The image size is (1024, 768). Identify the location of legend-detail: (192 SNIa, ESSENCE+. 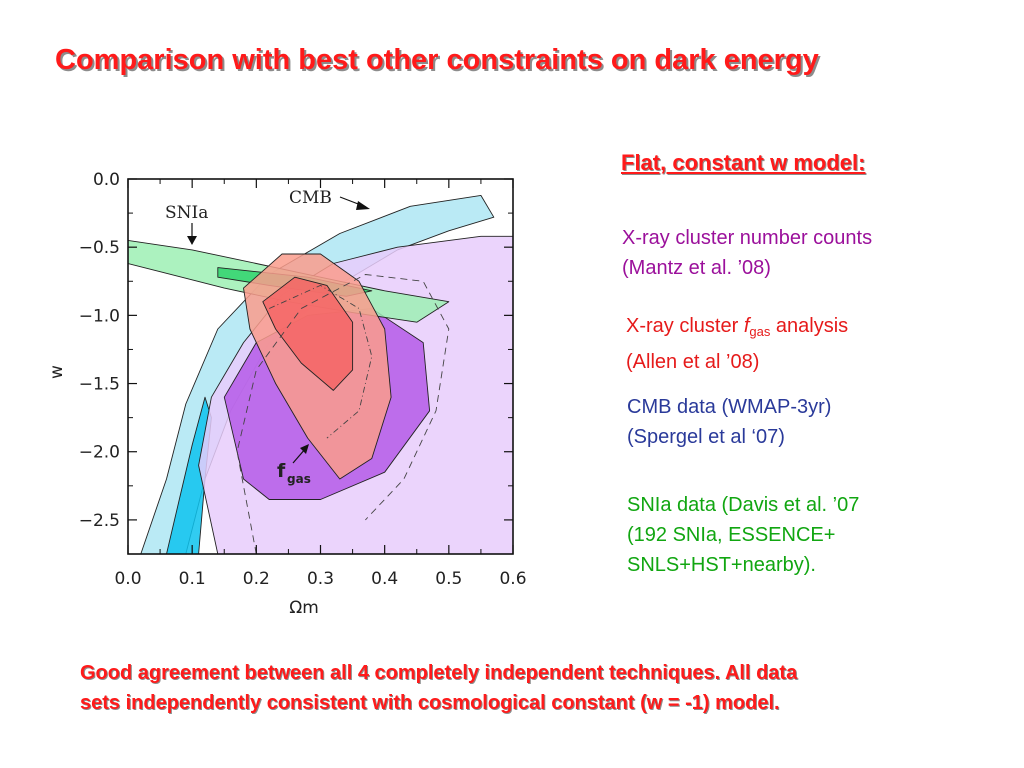
(731, 535).